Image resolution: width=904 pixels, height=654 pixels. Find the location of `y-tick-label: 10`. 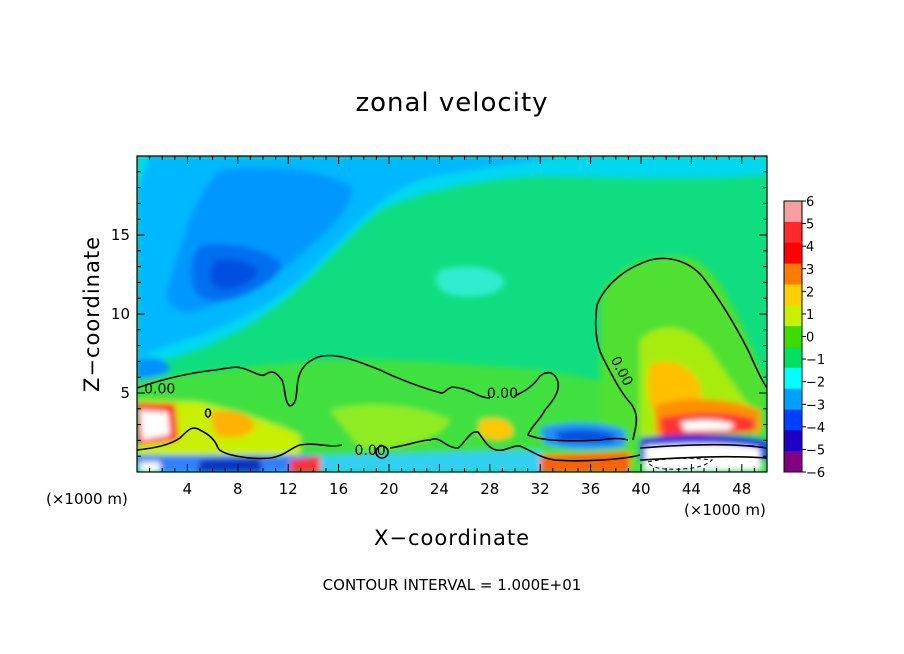

y-tick-label: 10 is located at coordinates (120, 314).